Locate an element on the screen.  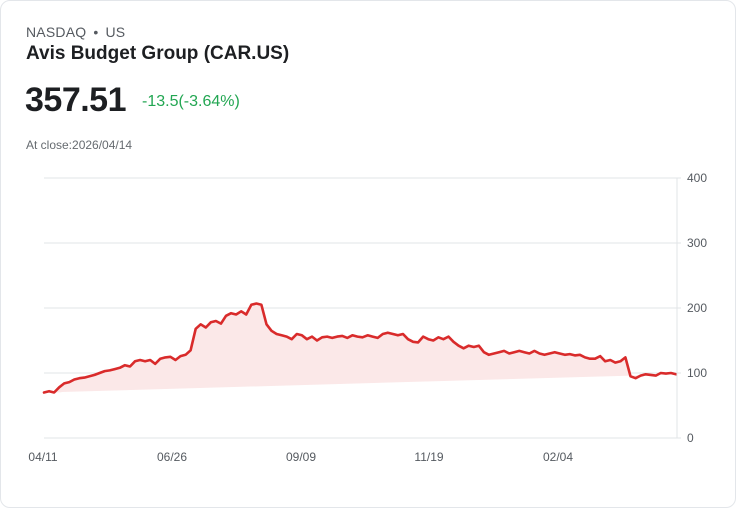
close-timestamp: At close:2026/04/14 is located at coordinates (79, 145).